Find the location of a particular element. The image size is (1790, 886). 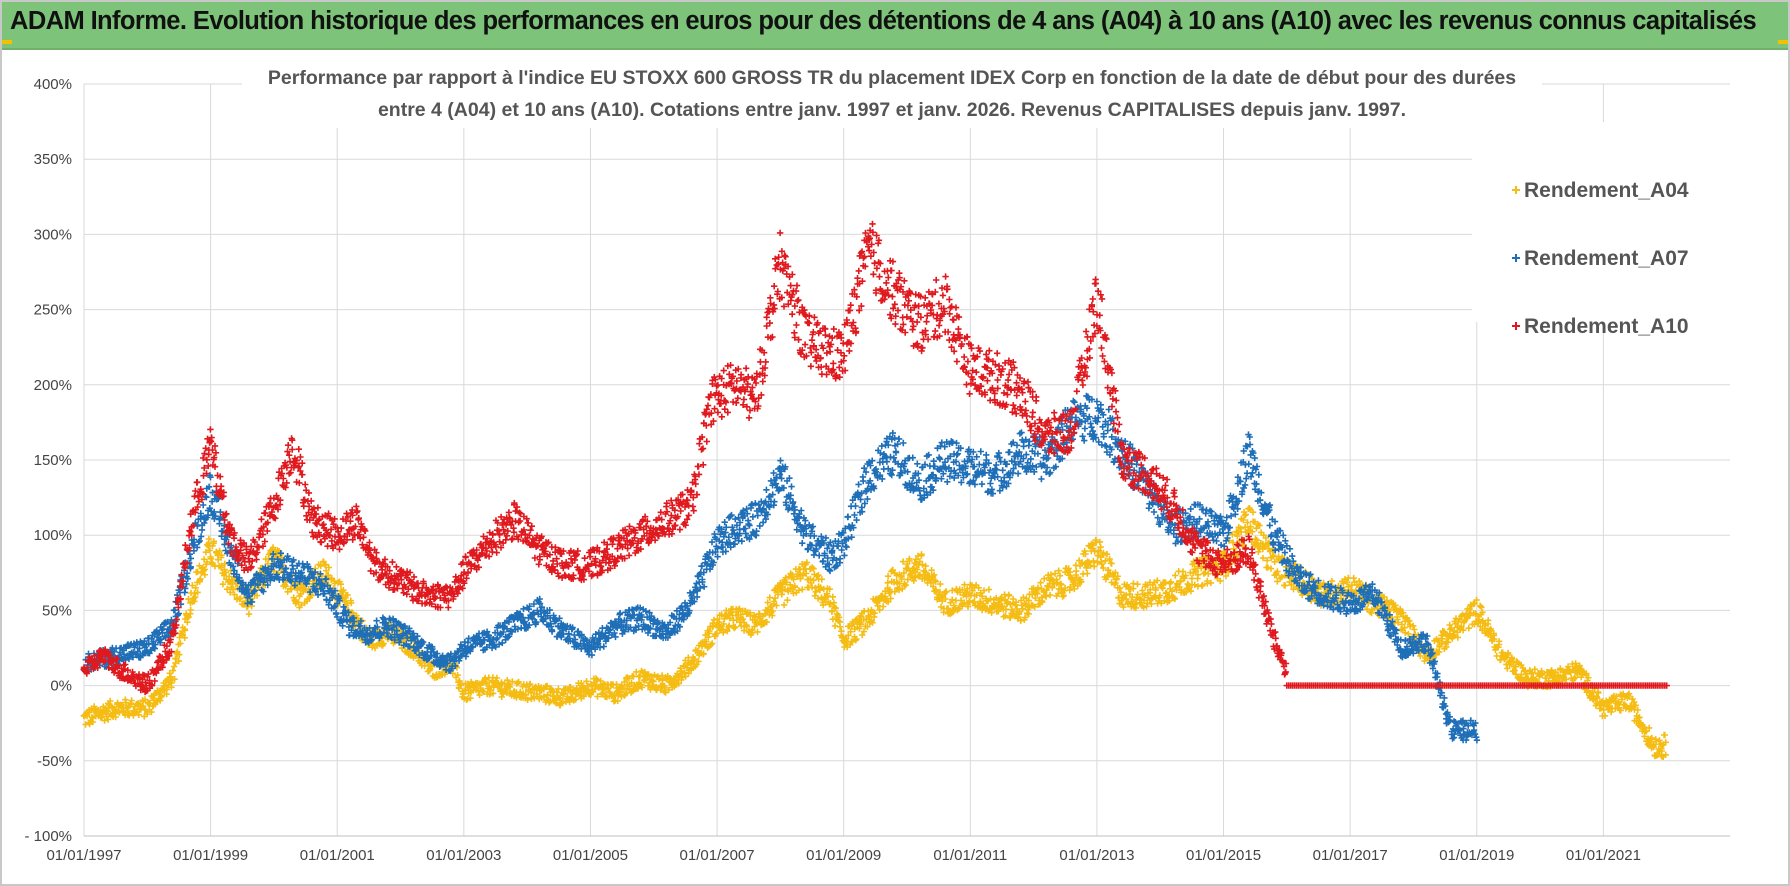

legend-marker-a10 is located at coordinates (1516, 326).